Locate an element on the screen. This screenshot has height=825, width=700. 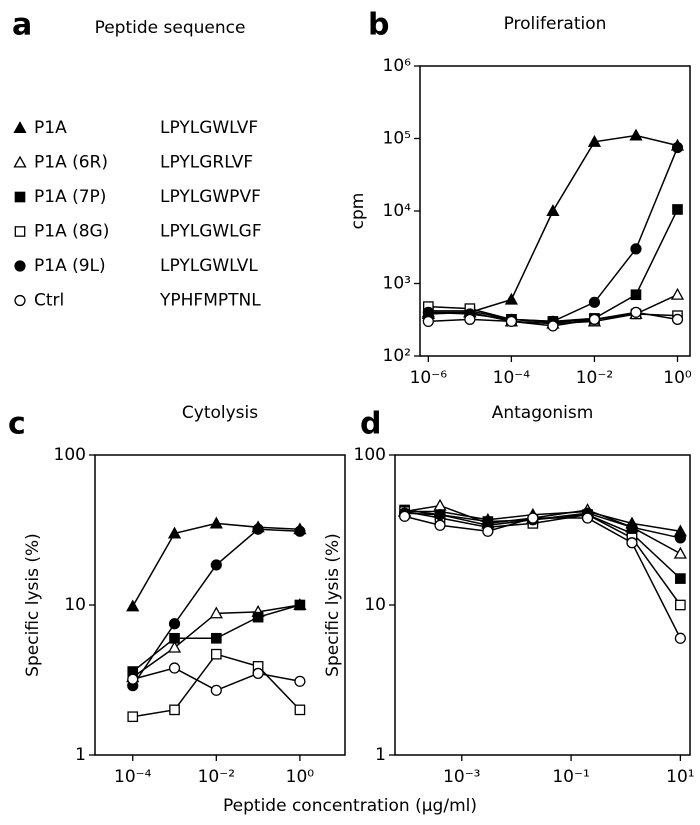
y-axis-label: cpm is located at coordinates (358, 211).